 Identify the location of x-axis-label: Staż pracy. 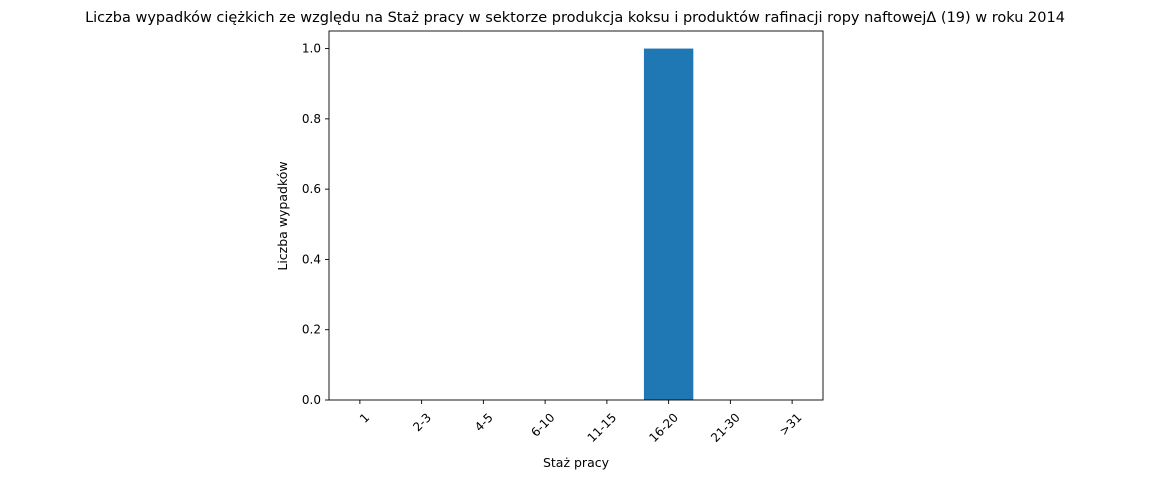
(576, 462).